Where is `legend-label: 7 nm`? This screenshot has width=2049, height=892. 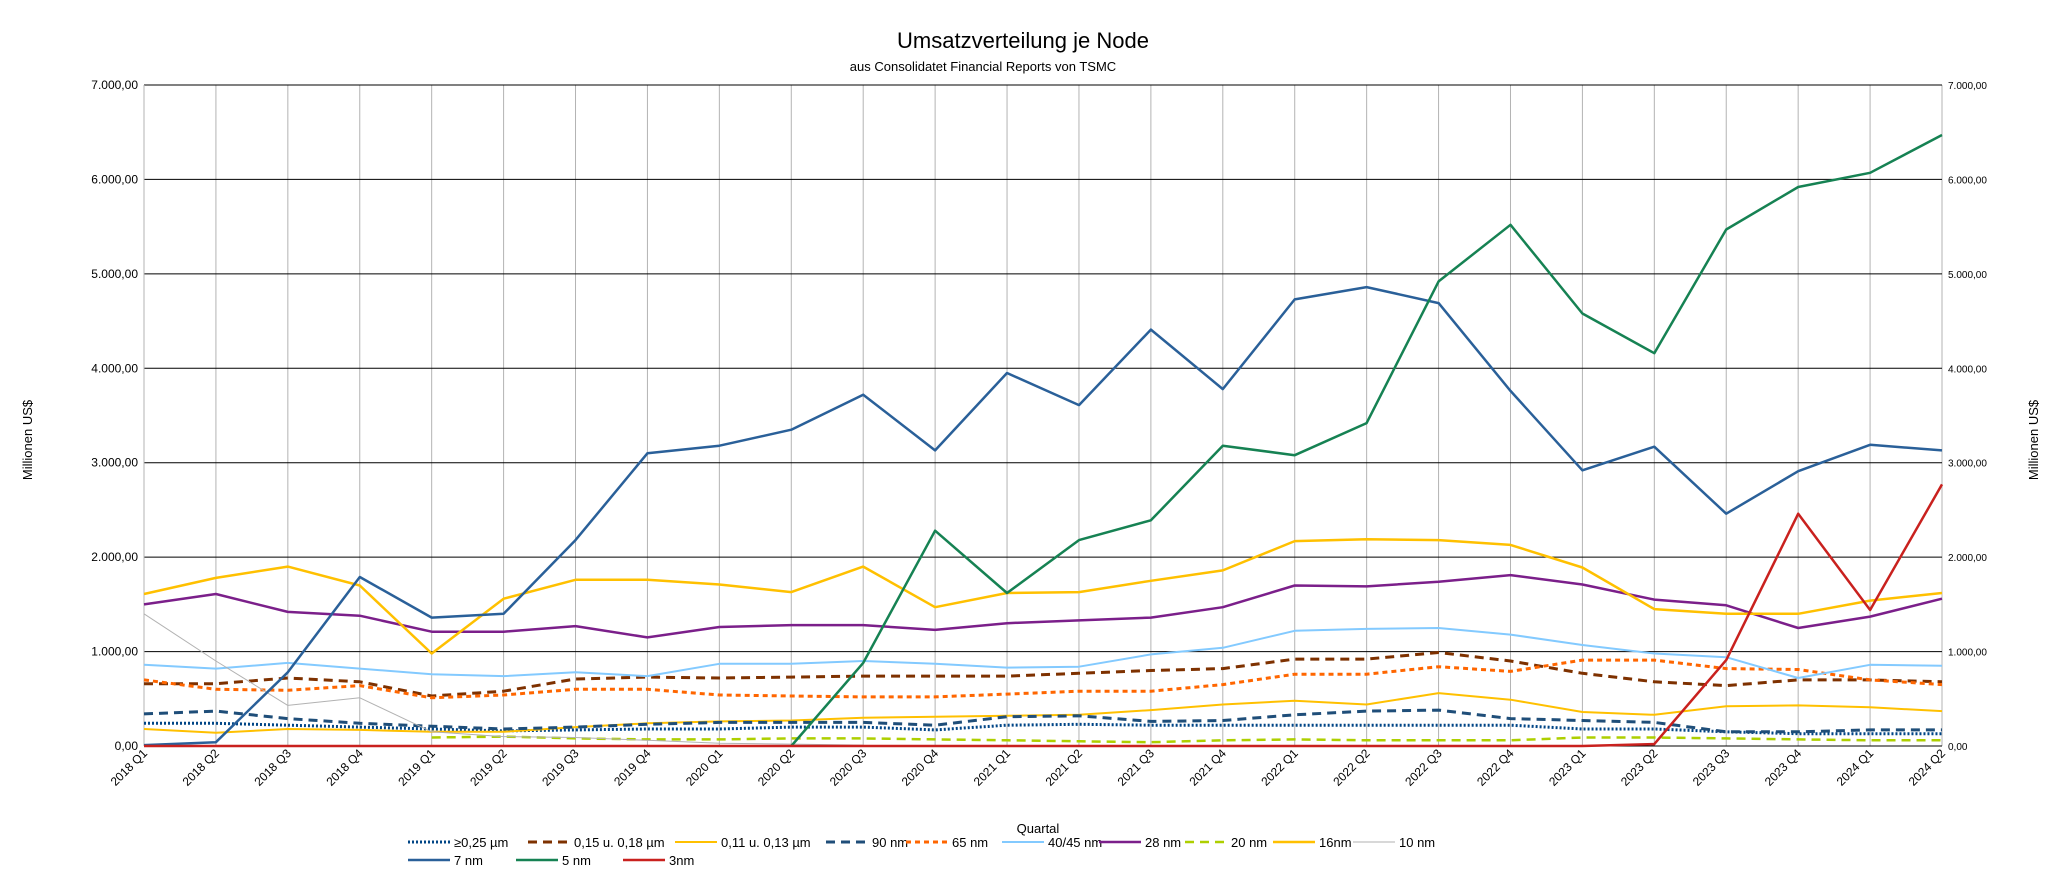
legend-label: 7 nm is located at coordinates (468, 860).